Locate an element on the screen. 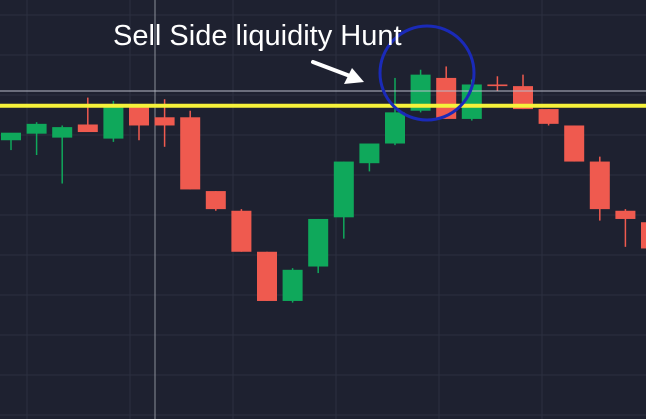  annotation-circle is located at coordinates (427, 73).